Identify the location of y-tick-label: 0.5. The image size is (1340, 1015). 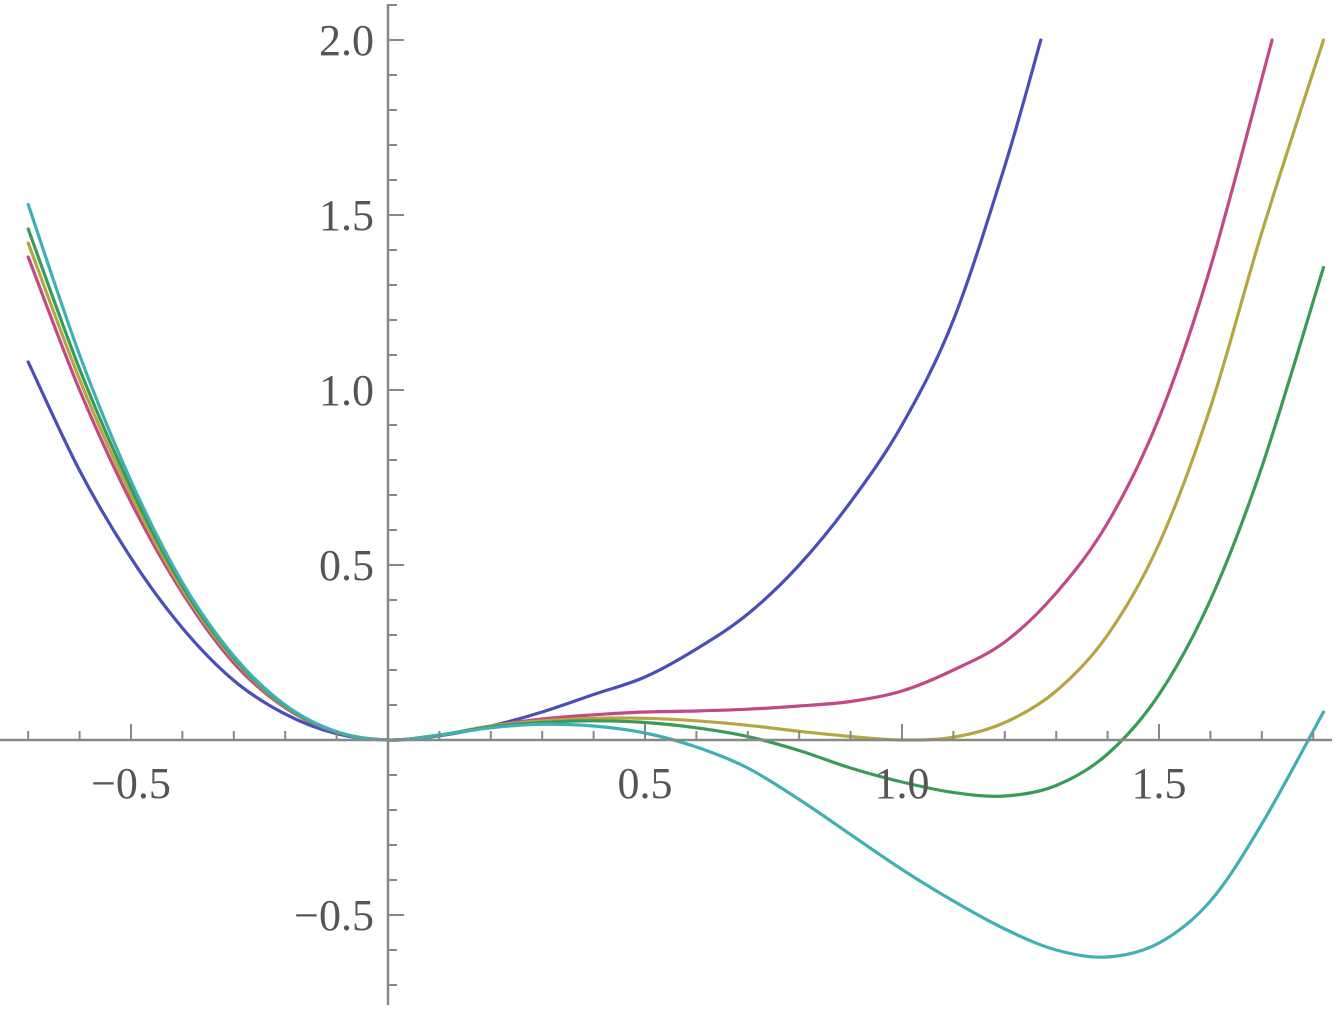
(346, 565).